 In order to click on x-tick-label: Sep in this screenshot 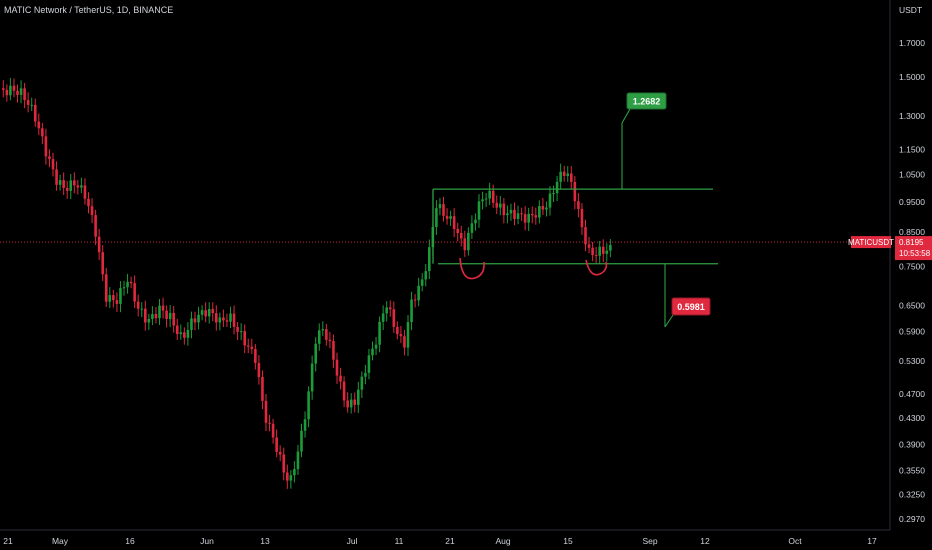, I will do `click(649, 541)`.